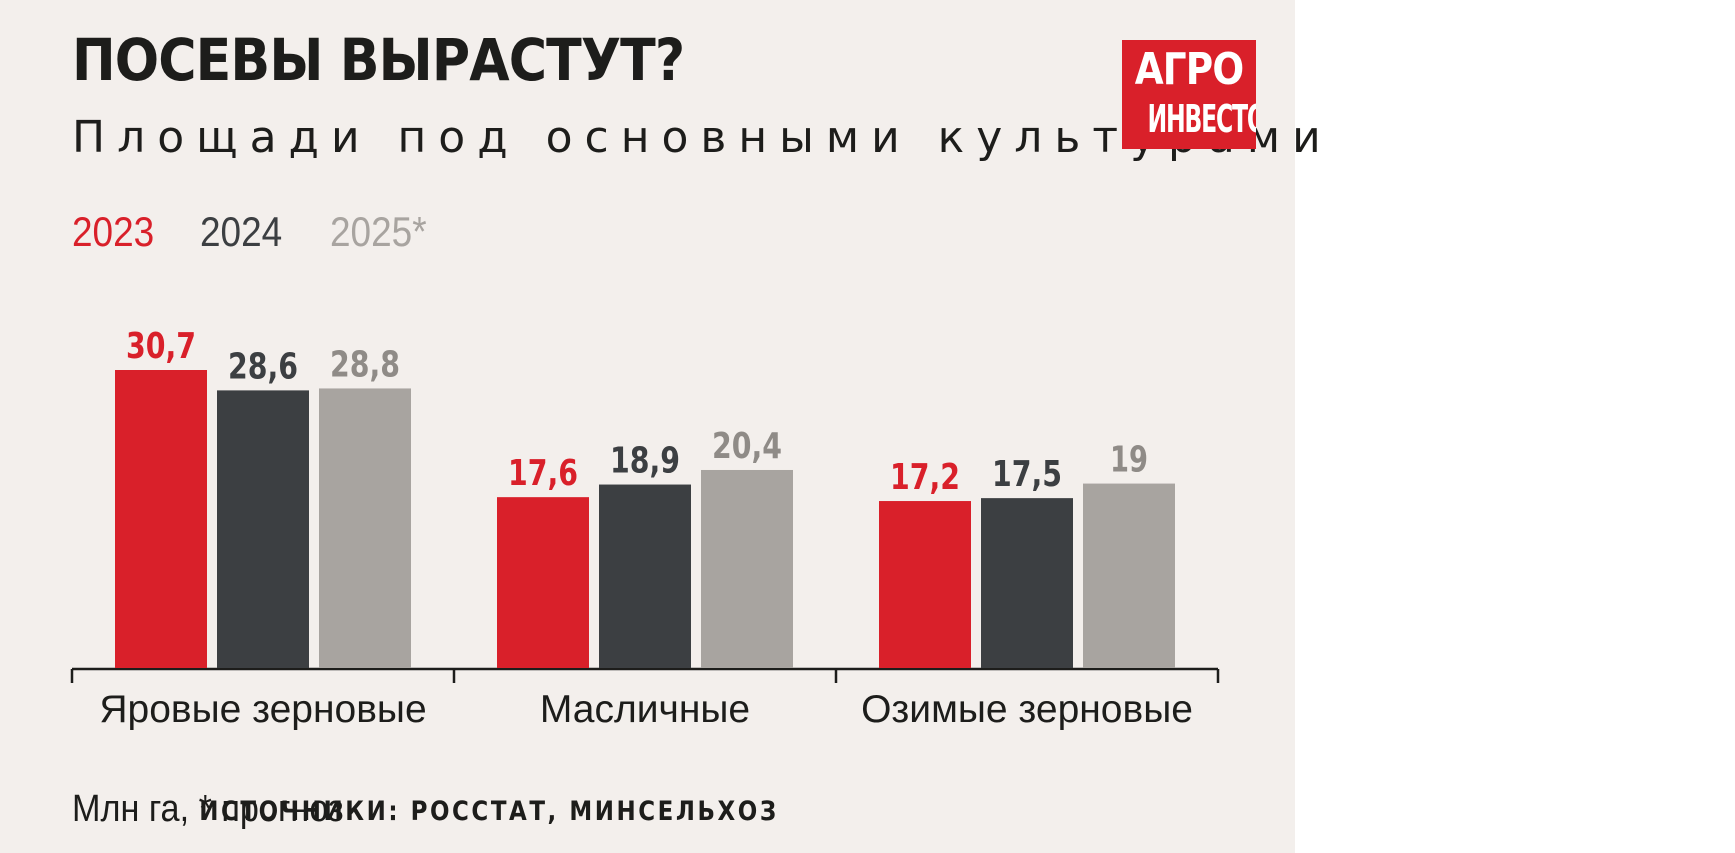 The image size is (1735, 853). What do you see at coordinates (489, 811) in the screenshot?
I see `source-note: ИСТОЧНИКИ: РОССТАТ, МИНСЕЛЬХОЗ` at bounding box center [489, 811].